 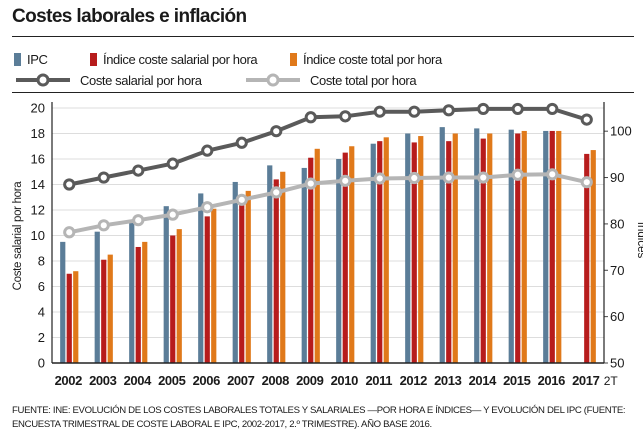 What do you see at coordinates (18, 236) in the screenshot?
I see `y-axis-title-left: Coste salarial por hora` at bounding box center [18, 236].